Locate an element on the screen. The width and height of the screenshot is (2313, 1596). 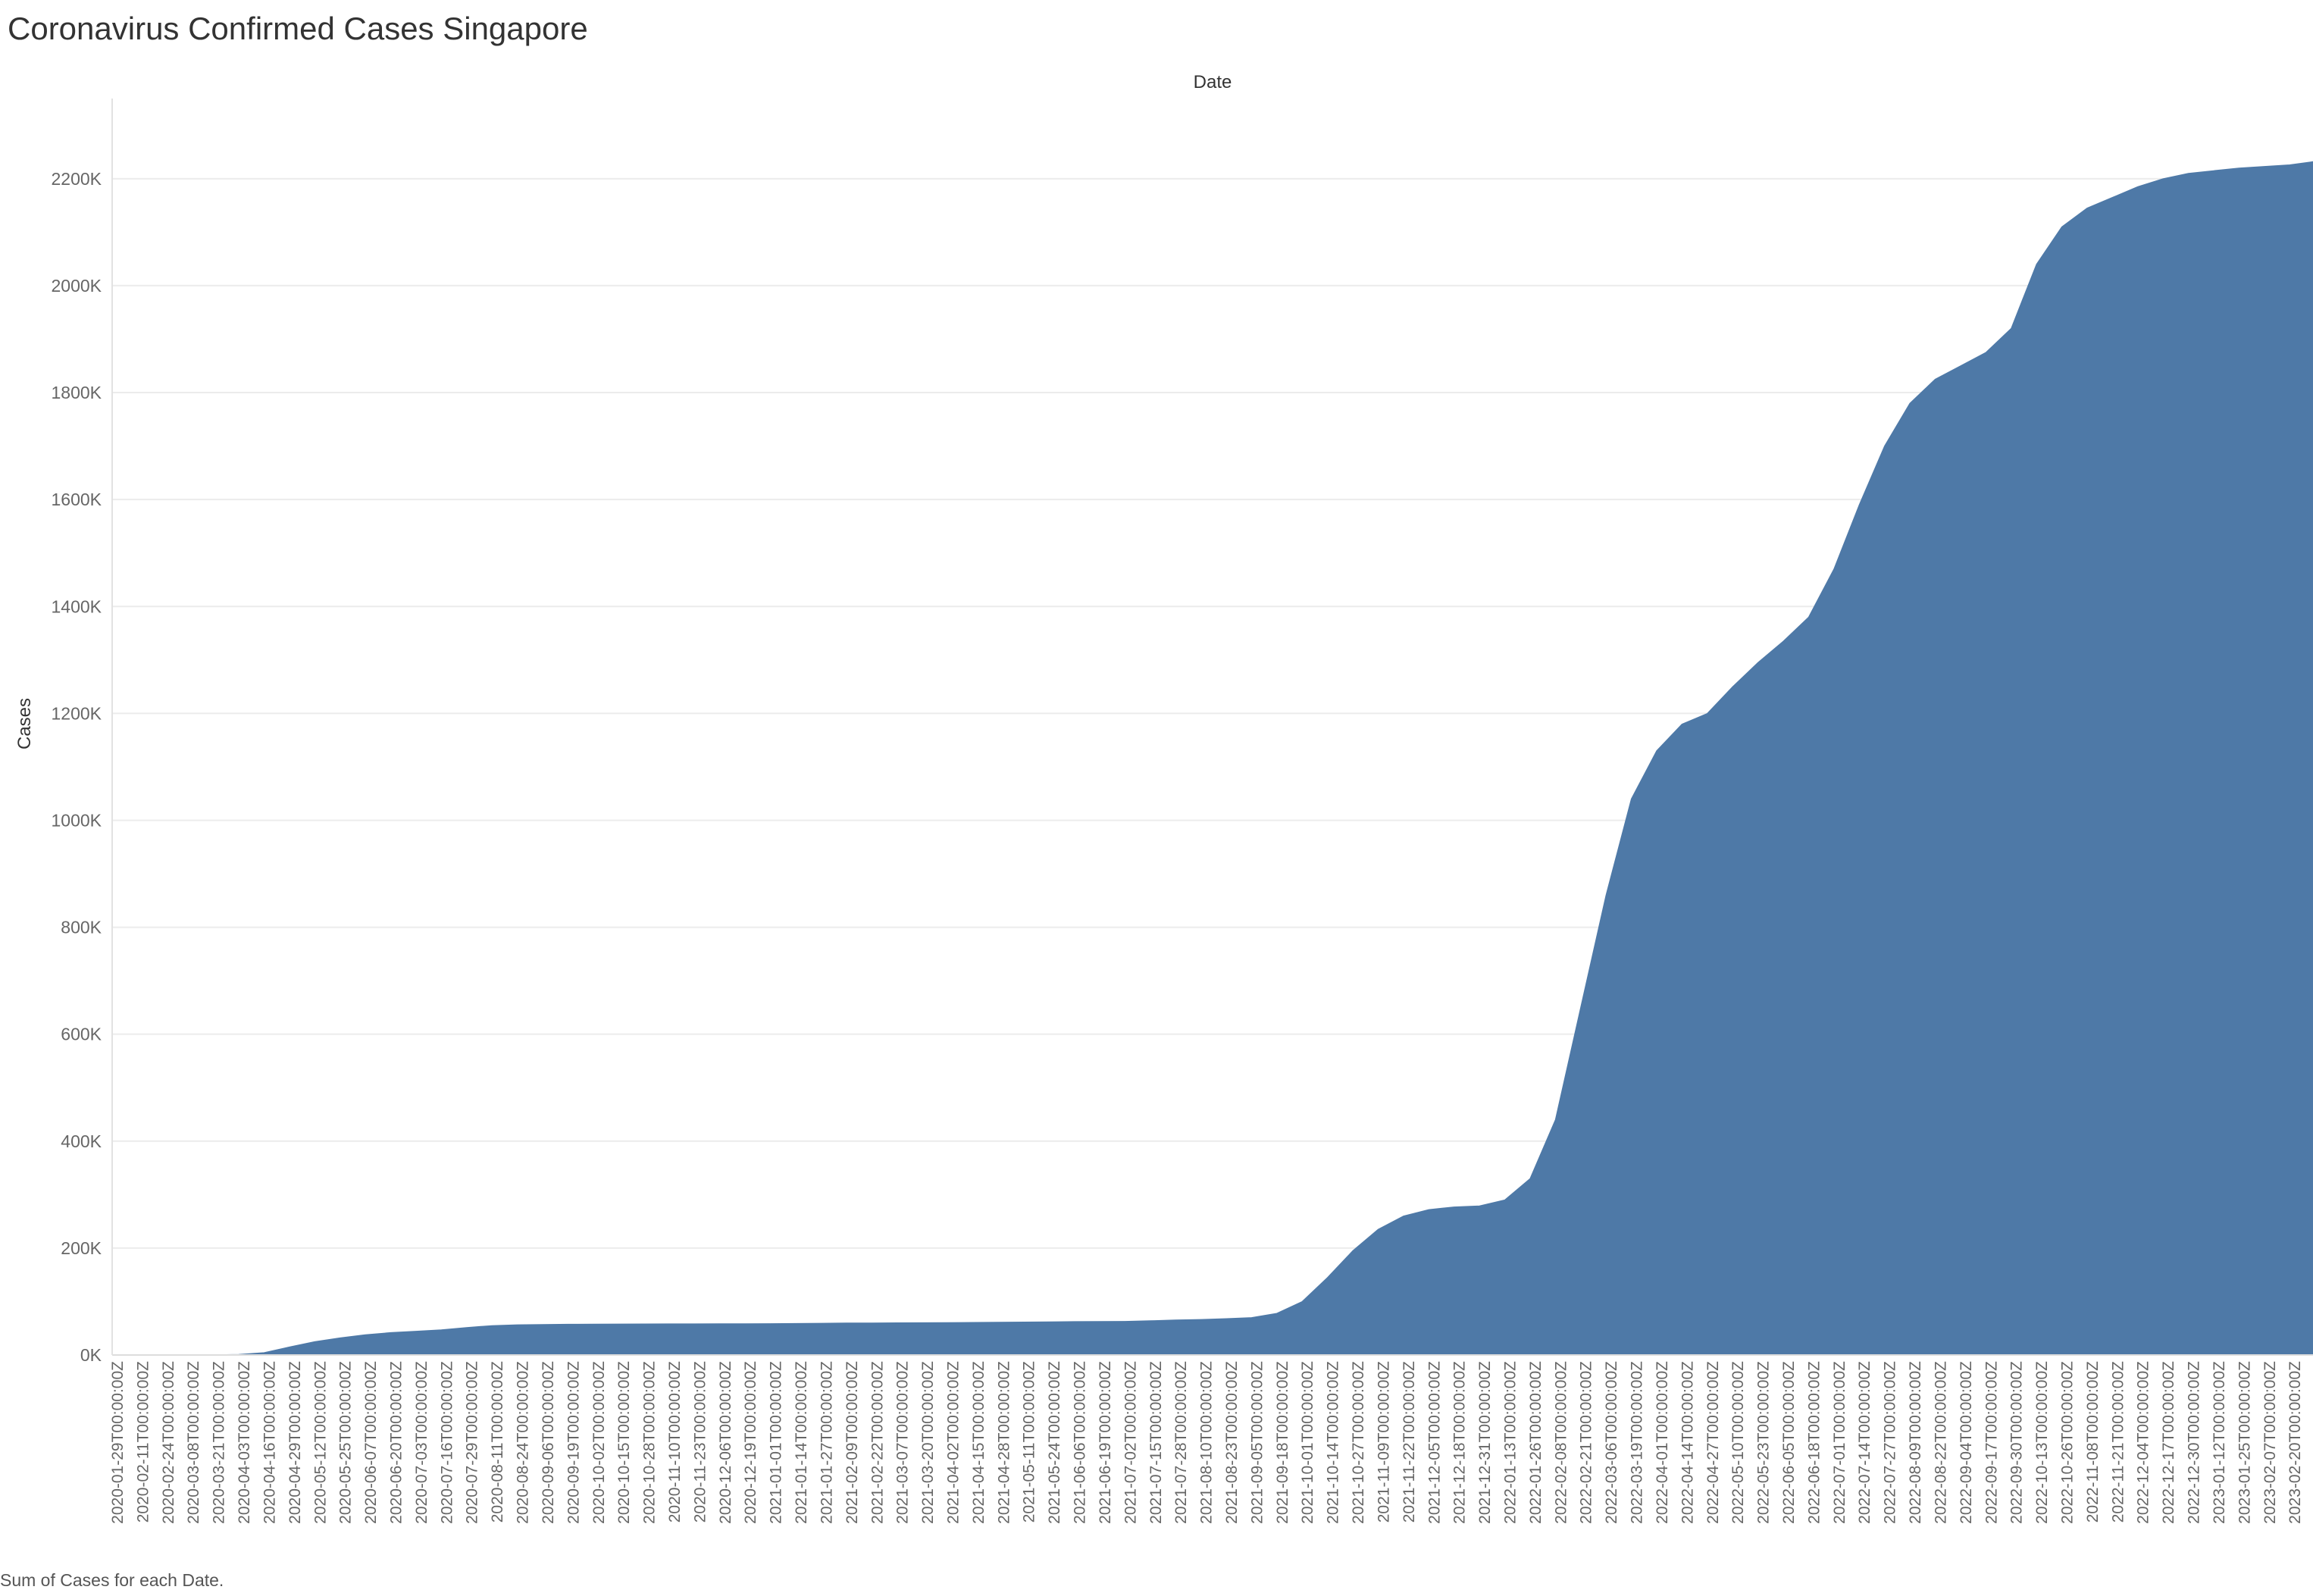
x-tick-label: 2021-12-05T00:00:00Z is located at coordinates (1434, 1442).